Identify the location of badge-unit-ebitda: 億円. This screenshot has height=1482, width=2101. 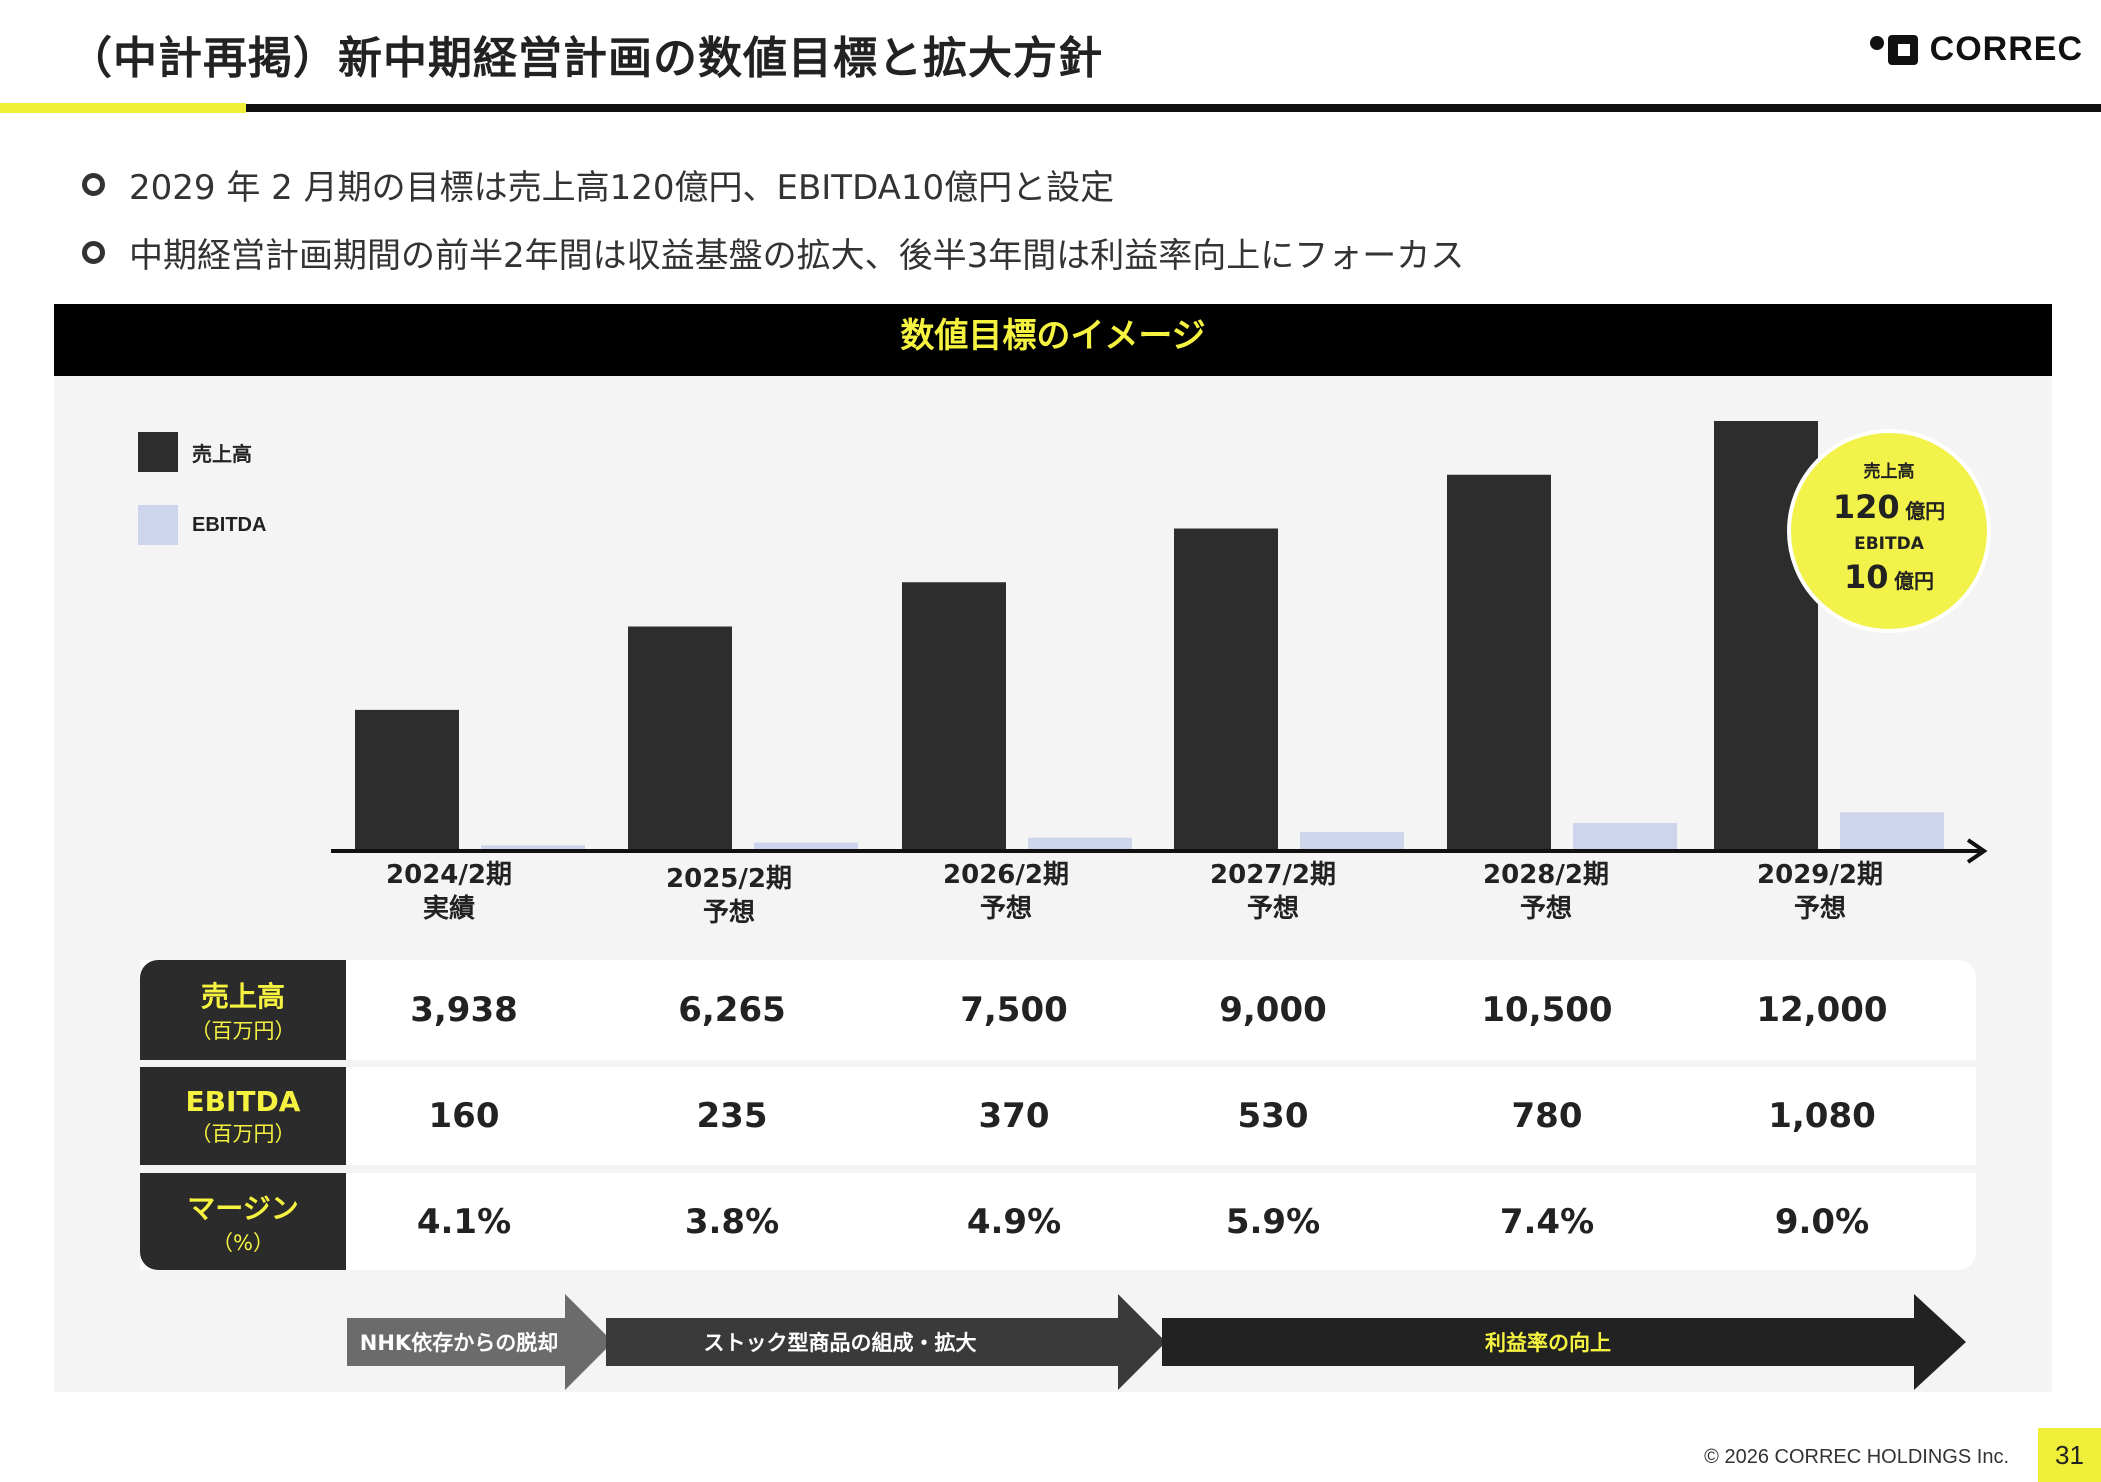
(1914, 581).